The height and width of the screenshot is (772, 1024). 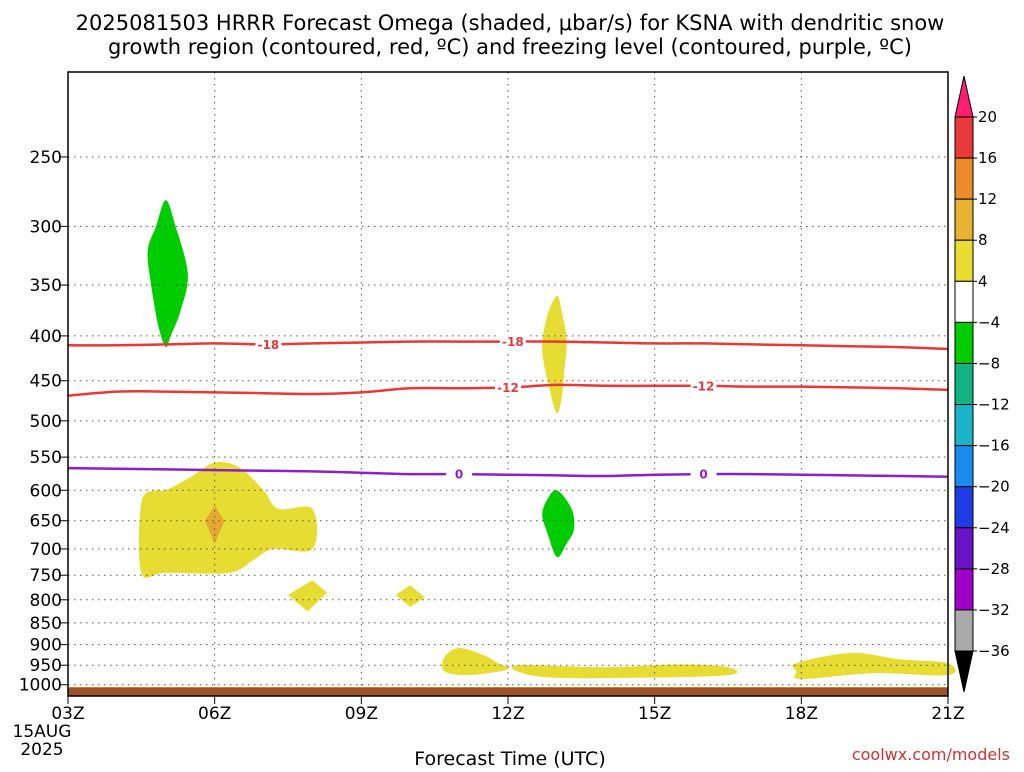 I want to click on contour-label-1-1: -18, so click(x=269, y=345).